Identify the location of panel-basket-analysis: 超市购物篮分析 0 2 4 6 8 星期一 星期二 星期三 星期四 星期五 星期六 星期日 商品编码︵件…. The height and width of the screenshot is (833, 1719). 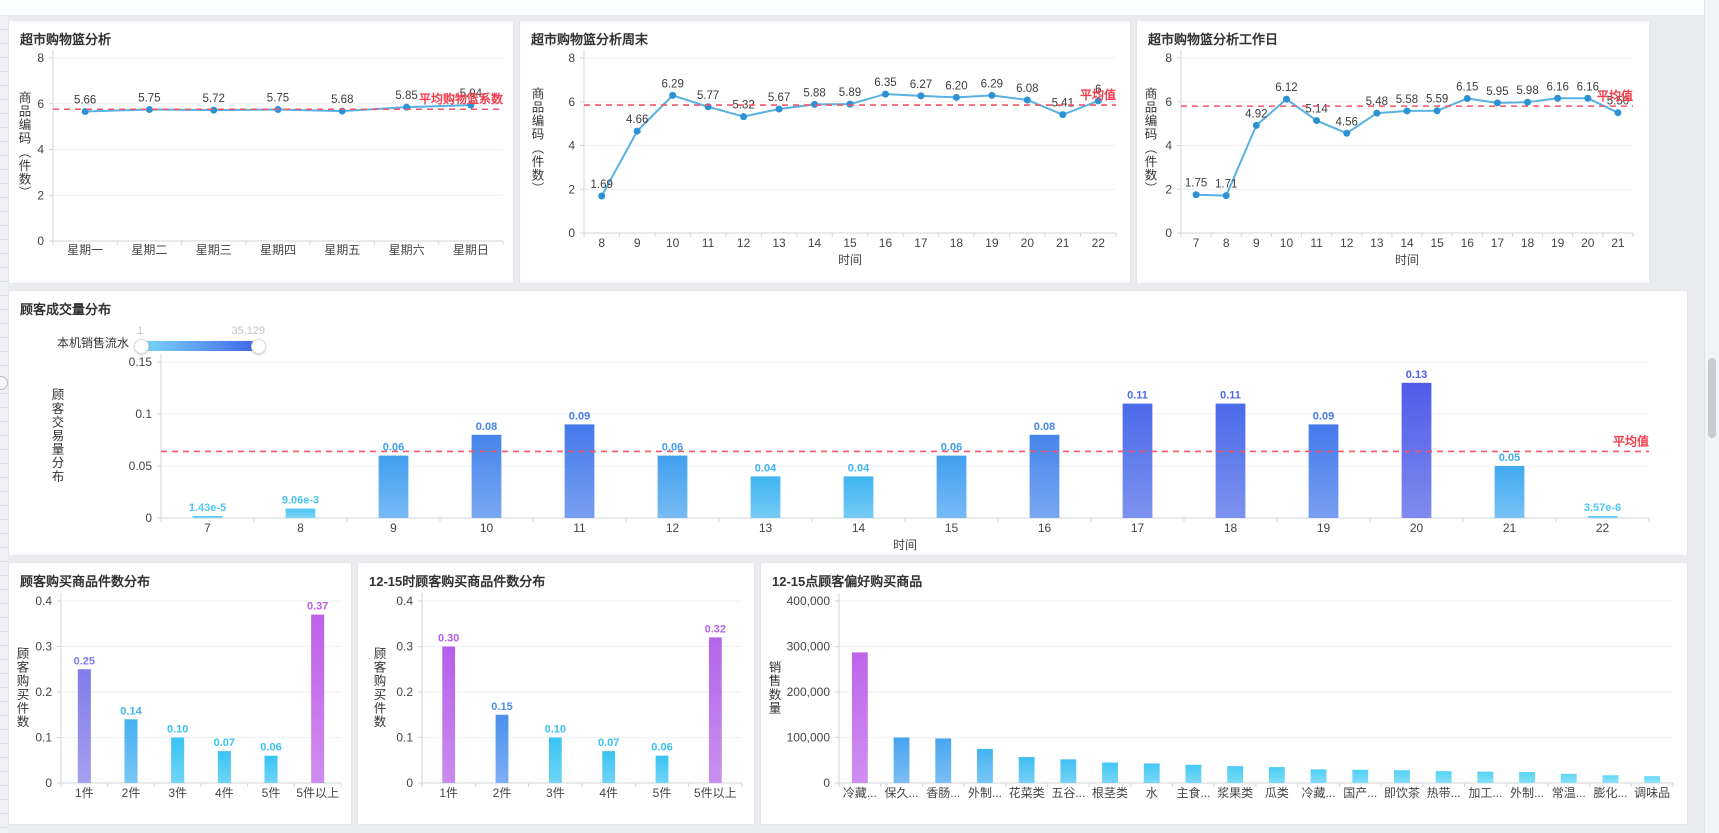
(261, 152).